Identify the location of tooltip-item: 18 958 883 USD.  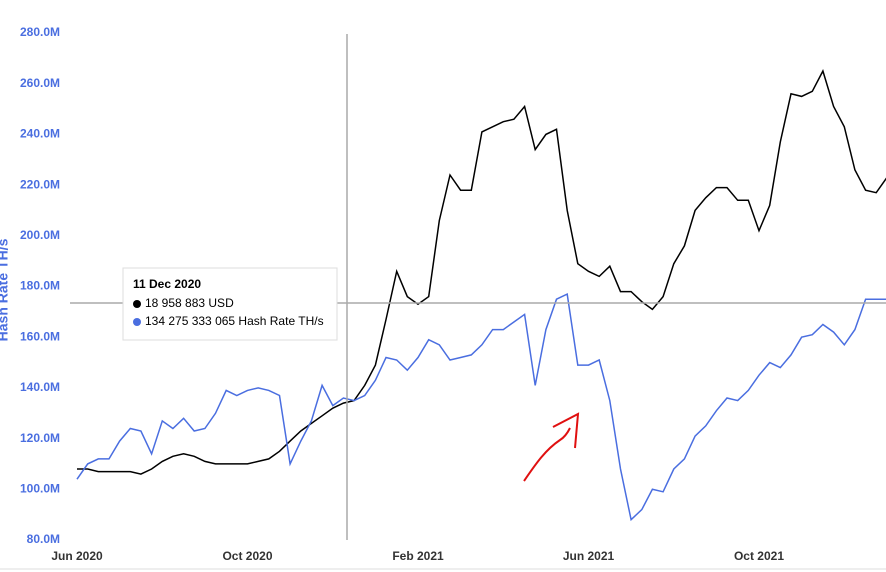
(189, 303).